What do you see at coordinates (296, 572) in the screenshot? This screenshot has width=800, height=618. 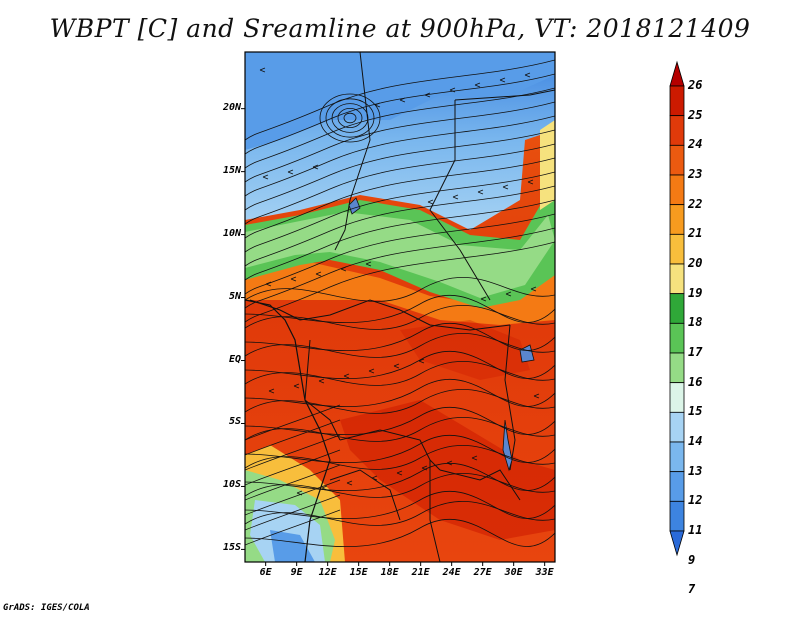 I see `lon-label: 9E` at bounding box center [296, 572].